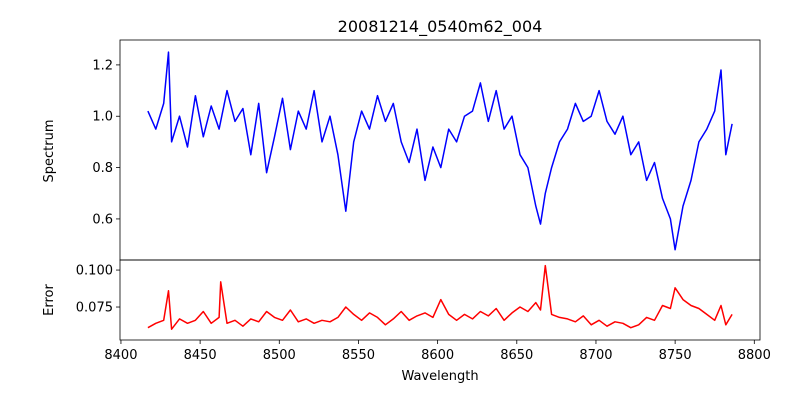 The height and width of the screenshot is (405, 800). I want to click on x-tick-label: 8500, so click(279, 355).